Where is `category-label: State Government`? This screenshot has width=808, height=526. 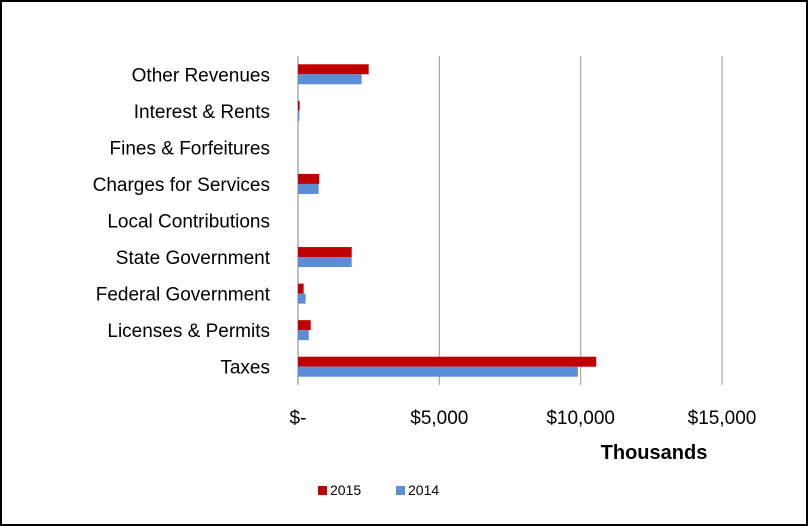 category-label: State Government is located at coordinates (193, 258).